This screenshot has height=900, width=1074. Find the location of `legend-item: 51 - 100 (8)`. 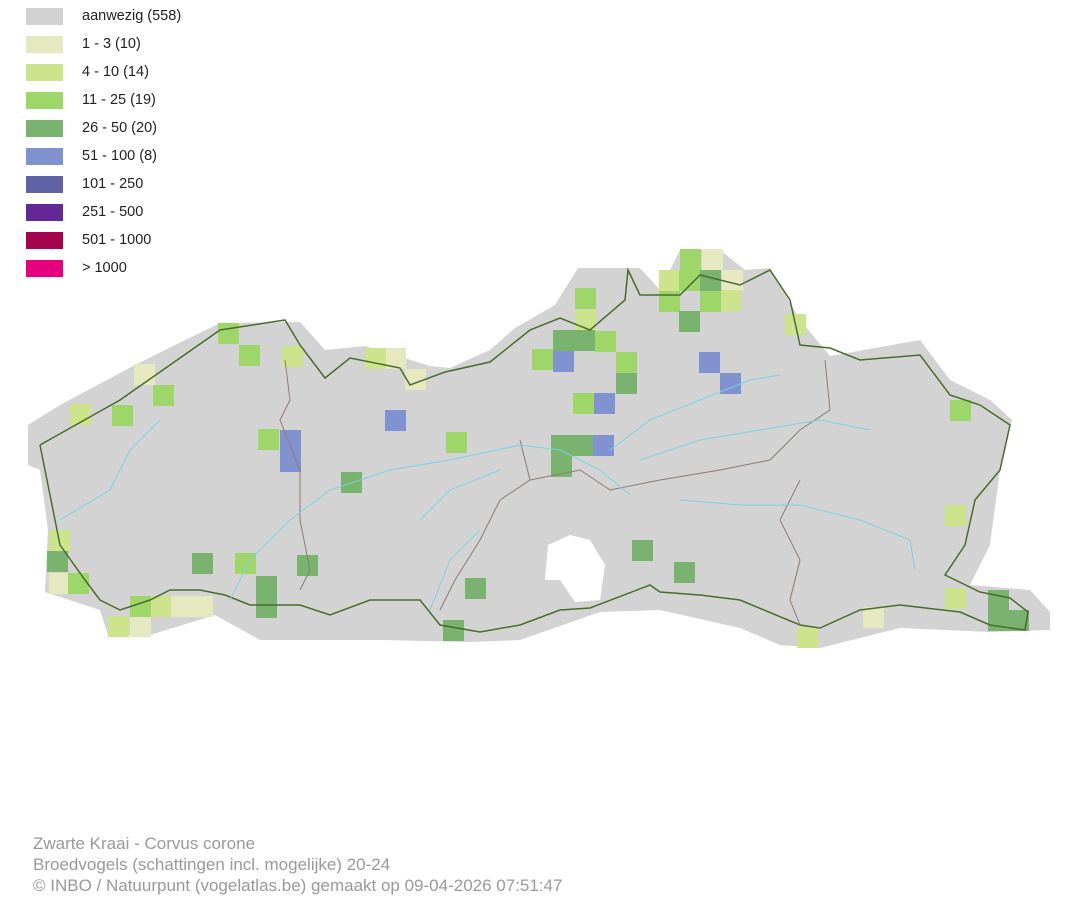

legend-item: 51 - 100 (8) is located at coordinates (103, 156).